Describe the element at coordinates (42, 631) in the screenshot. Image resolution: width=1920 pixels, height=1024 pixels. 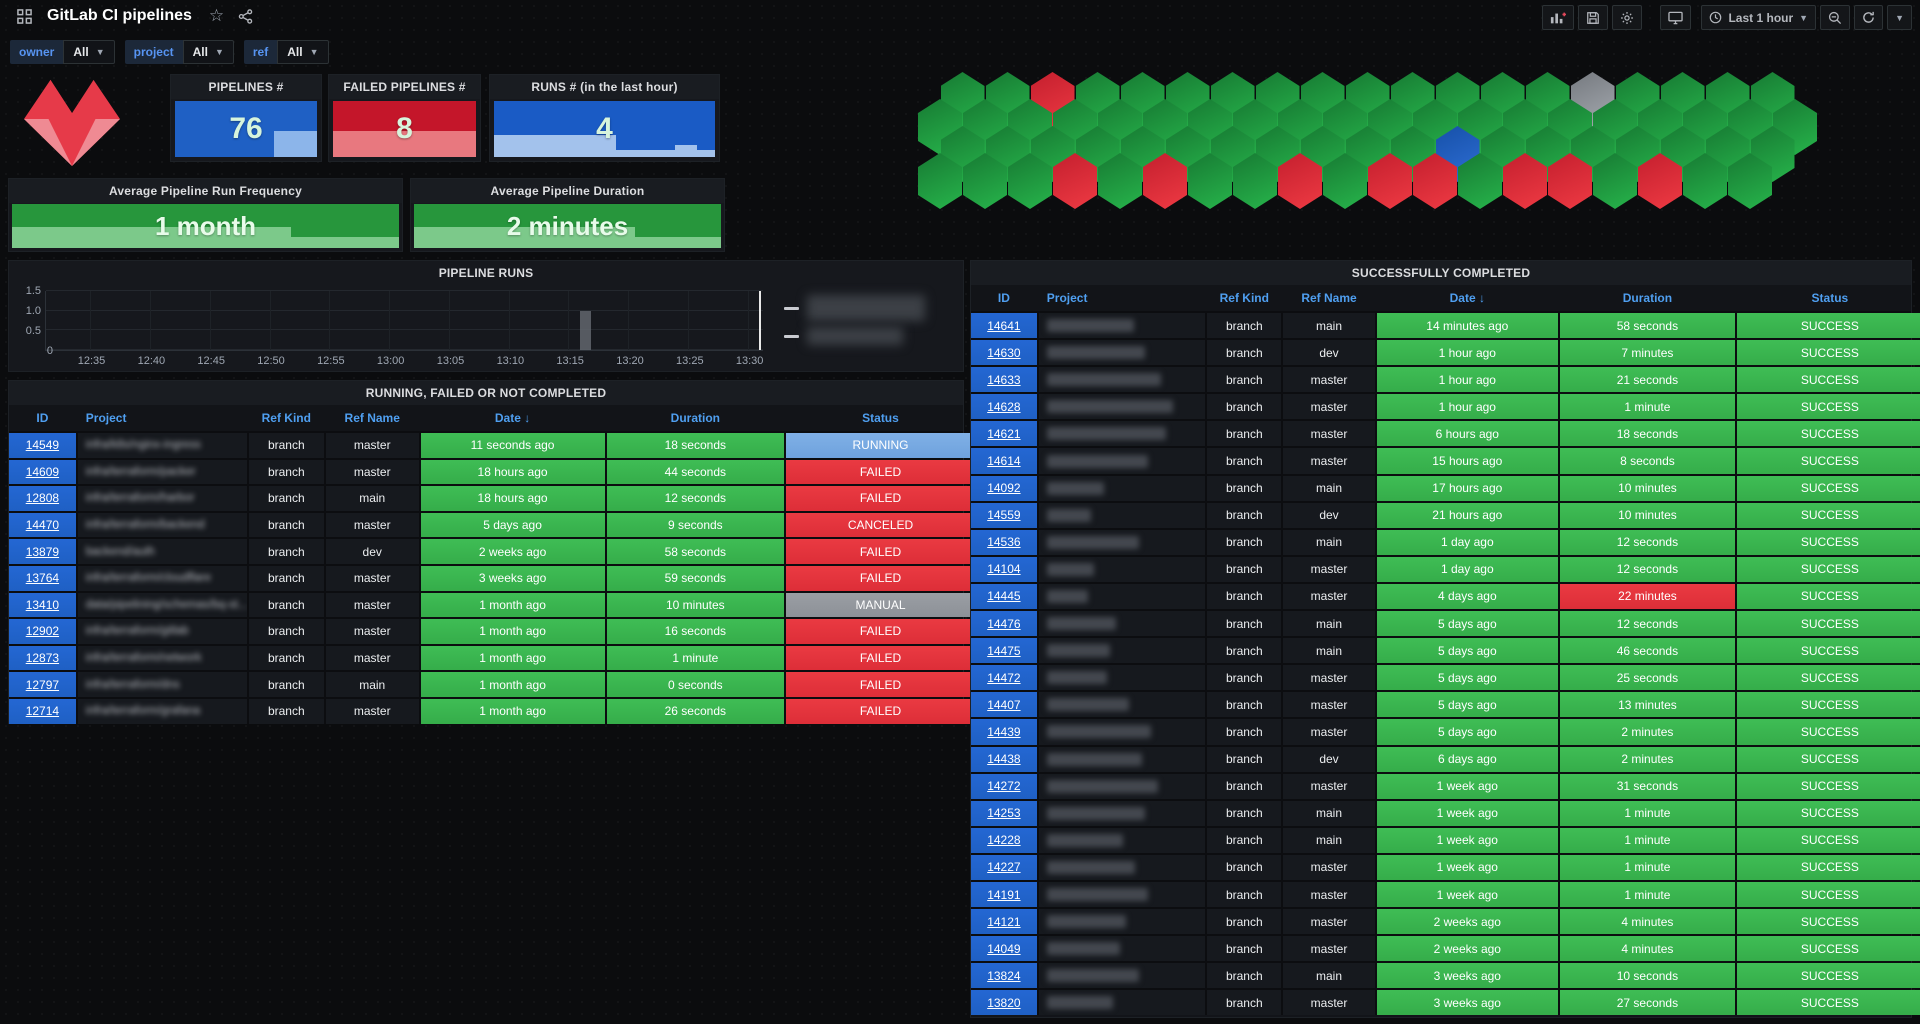
I see `pipeline-id-cell: 12902` at that location.